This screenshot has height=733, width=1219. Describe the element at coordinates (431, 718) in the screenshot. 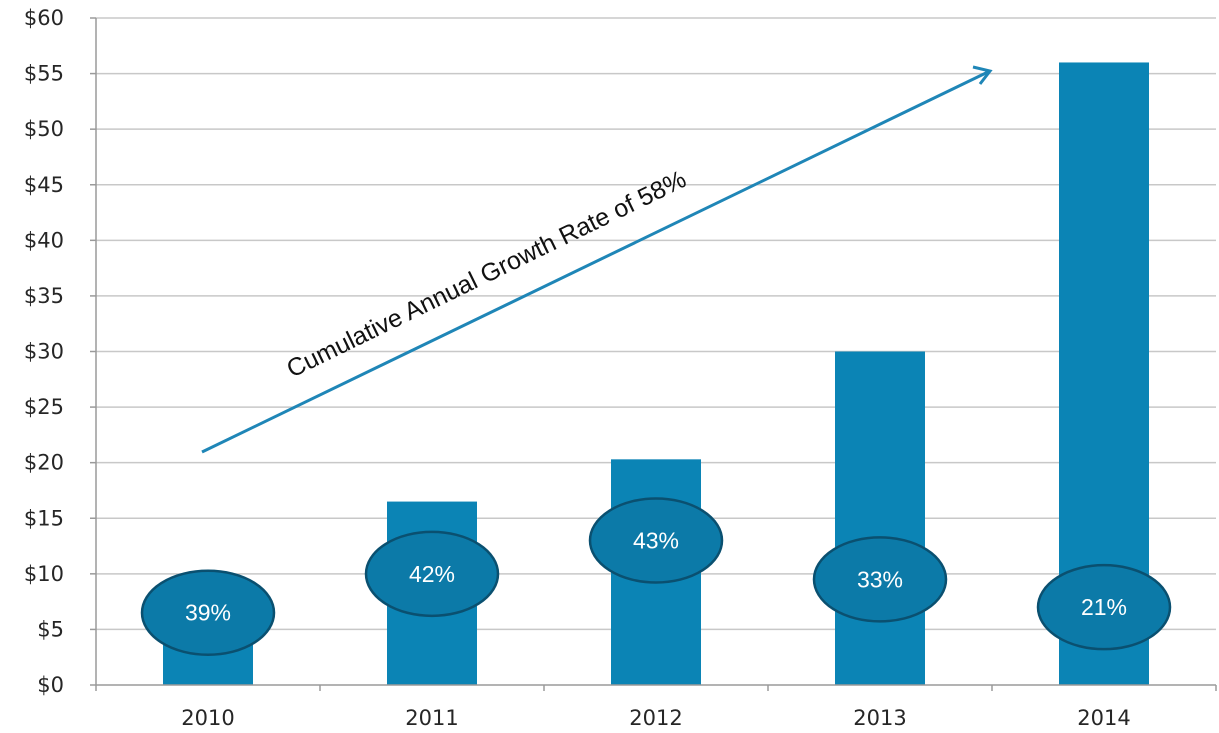

I see `x-tick-label: 2011` at that location.